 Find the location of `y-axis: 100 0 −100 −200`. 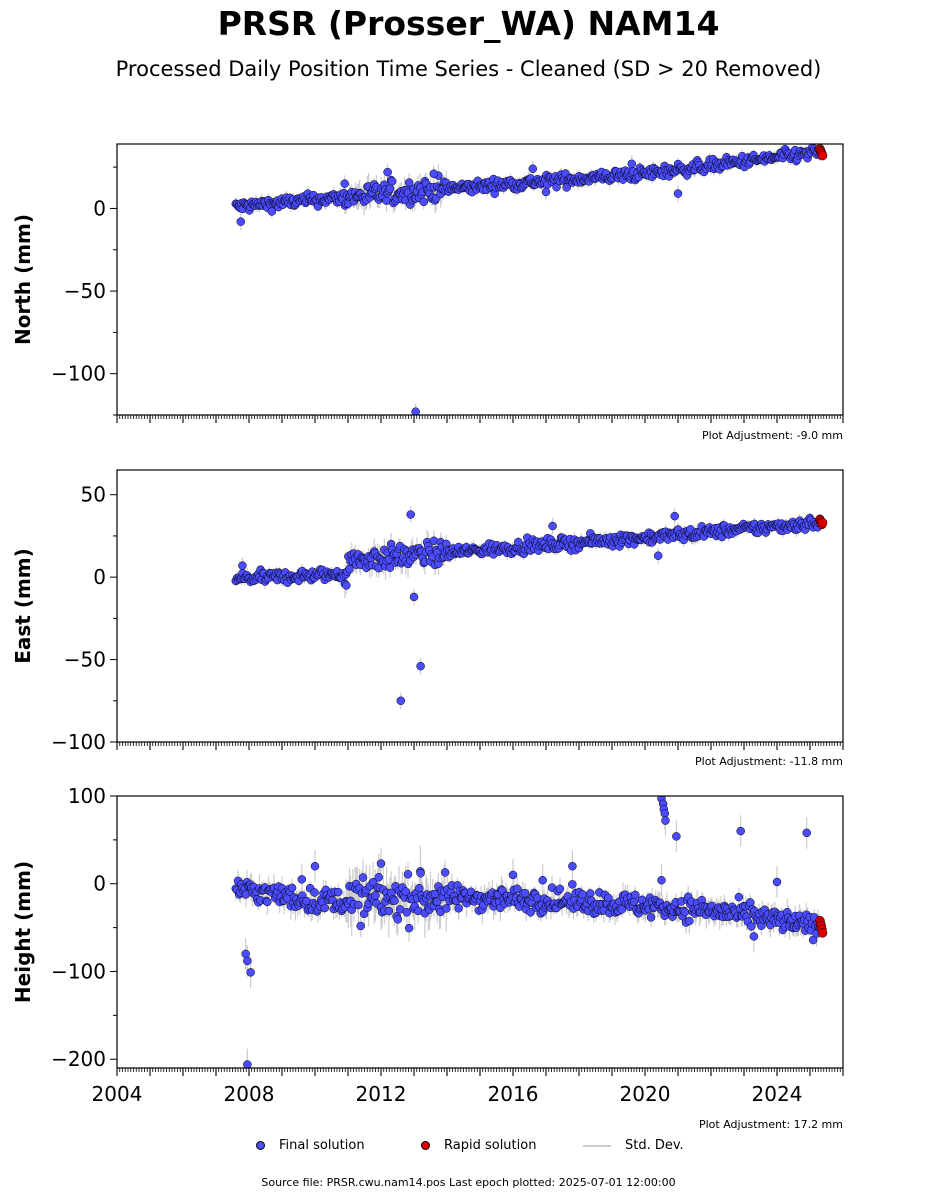

y-axis: 100 0 −100 −200 is located at coordinates (84, 927).